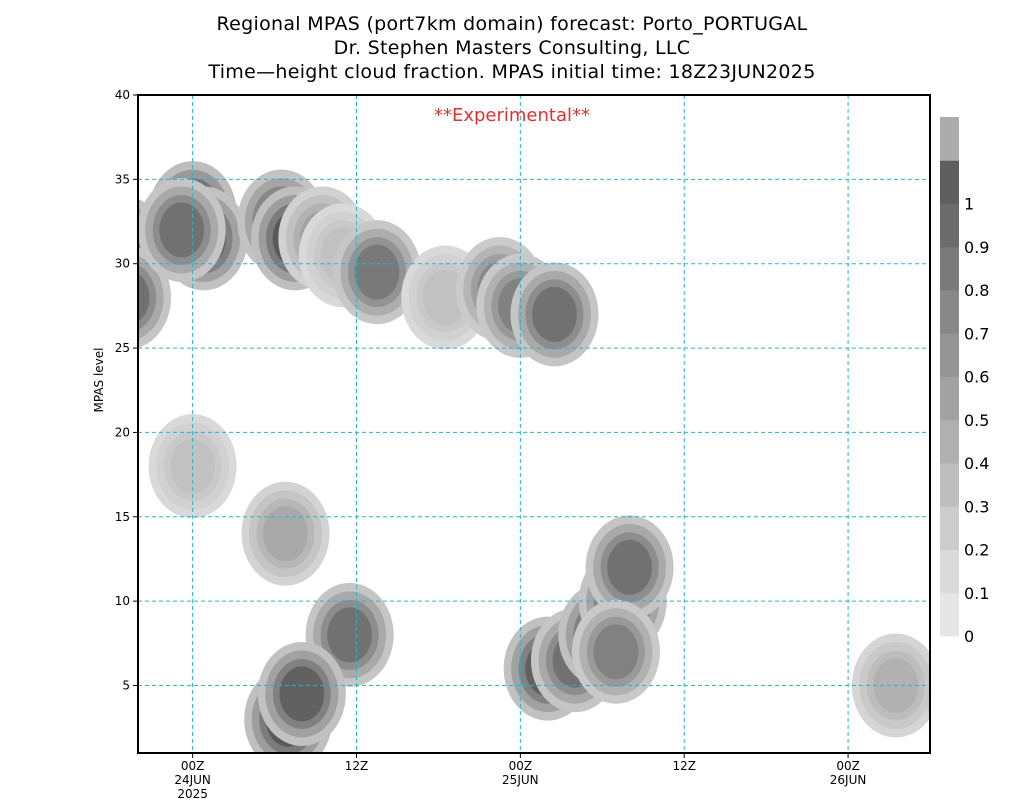 This screenshot has width=1024, height=800. What do you see at coordinates (976, 333) in the screenshot?
I see `colorbar-label: 0.7` at bounding box center [976, 333].